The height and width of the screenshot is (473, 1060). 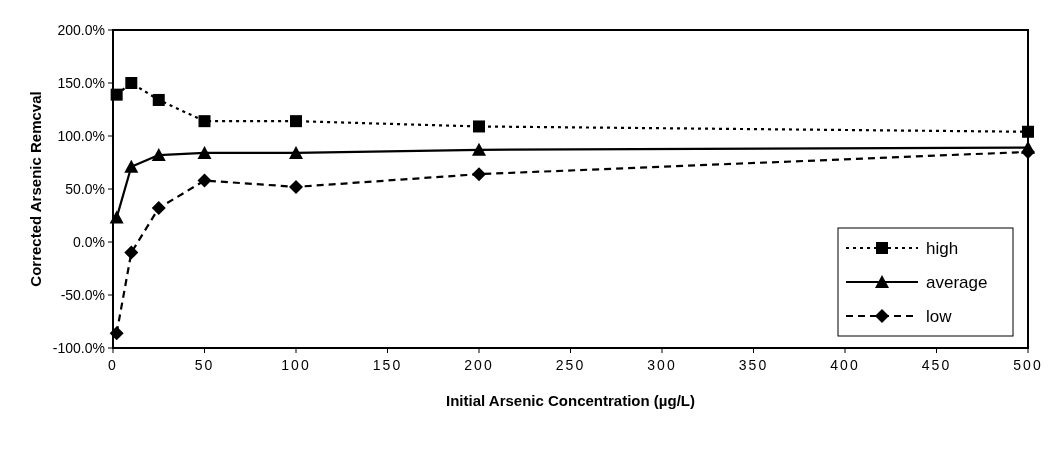 What do you see at coordinates (78, 347) in the screenshot?
I see `y-tick-label: -100.0%` at bounding box center [78, 347].